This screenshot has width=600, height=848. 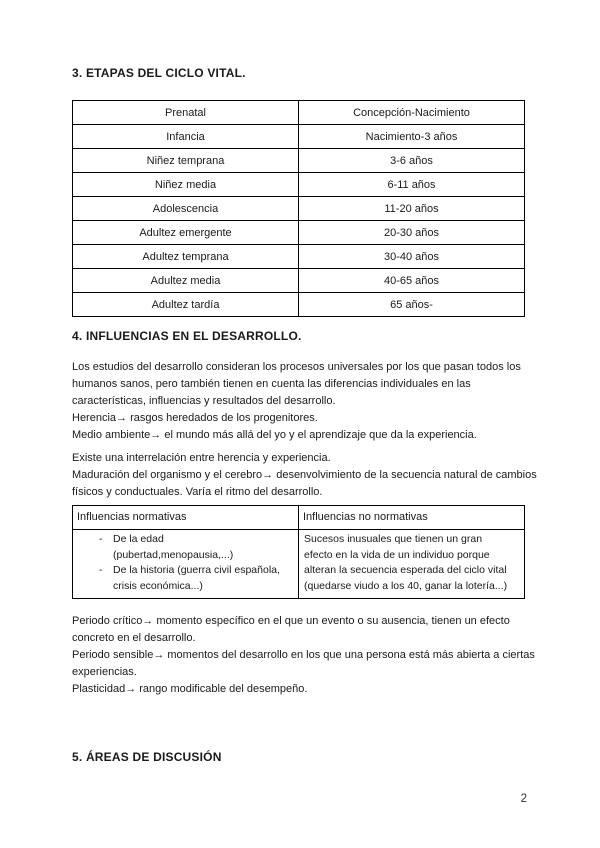 I want to click on range-cell: 20-30 años, so click(x=411, y=232).